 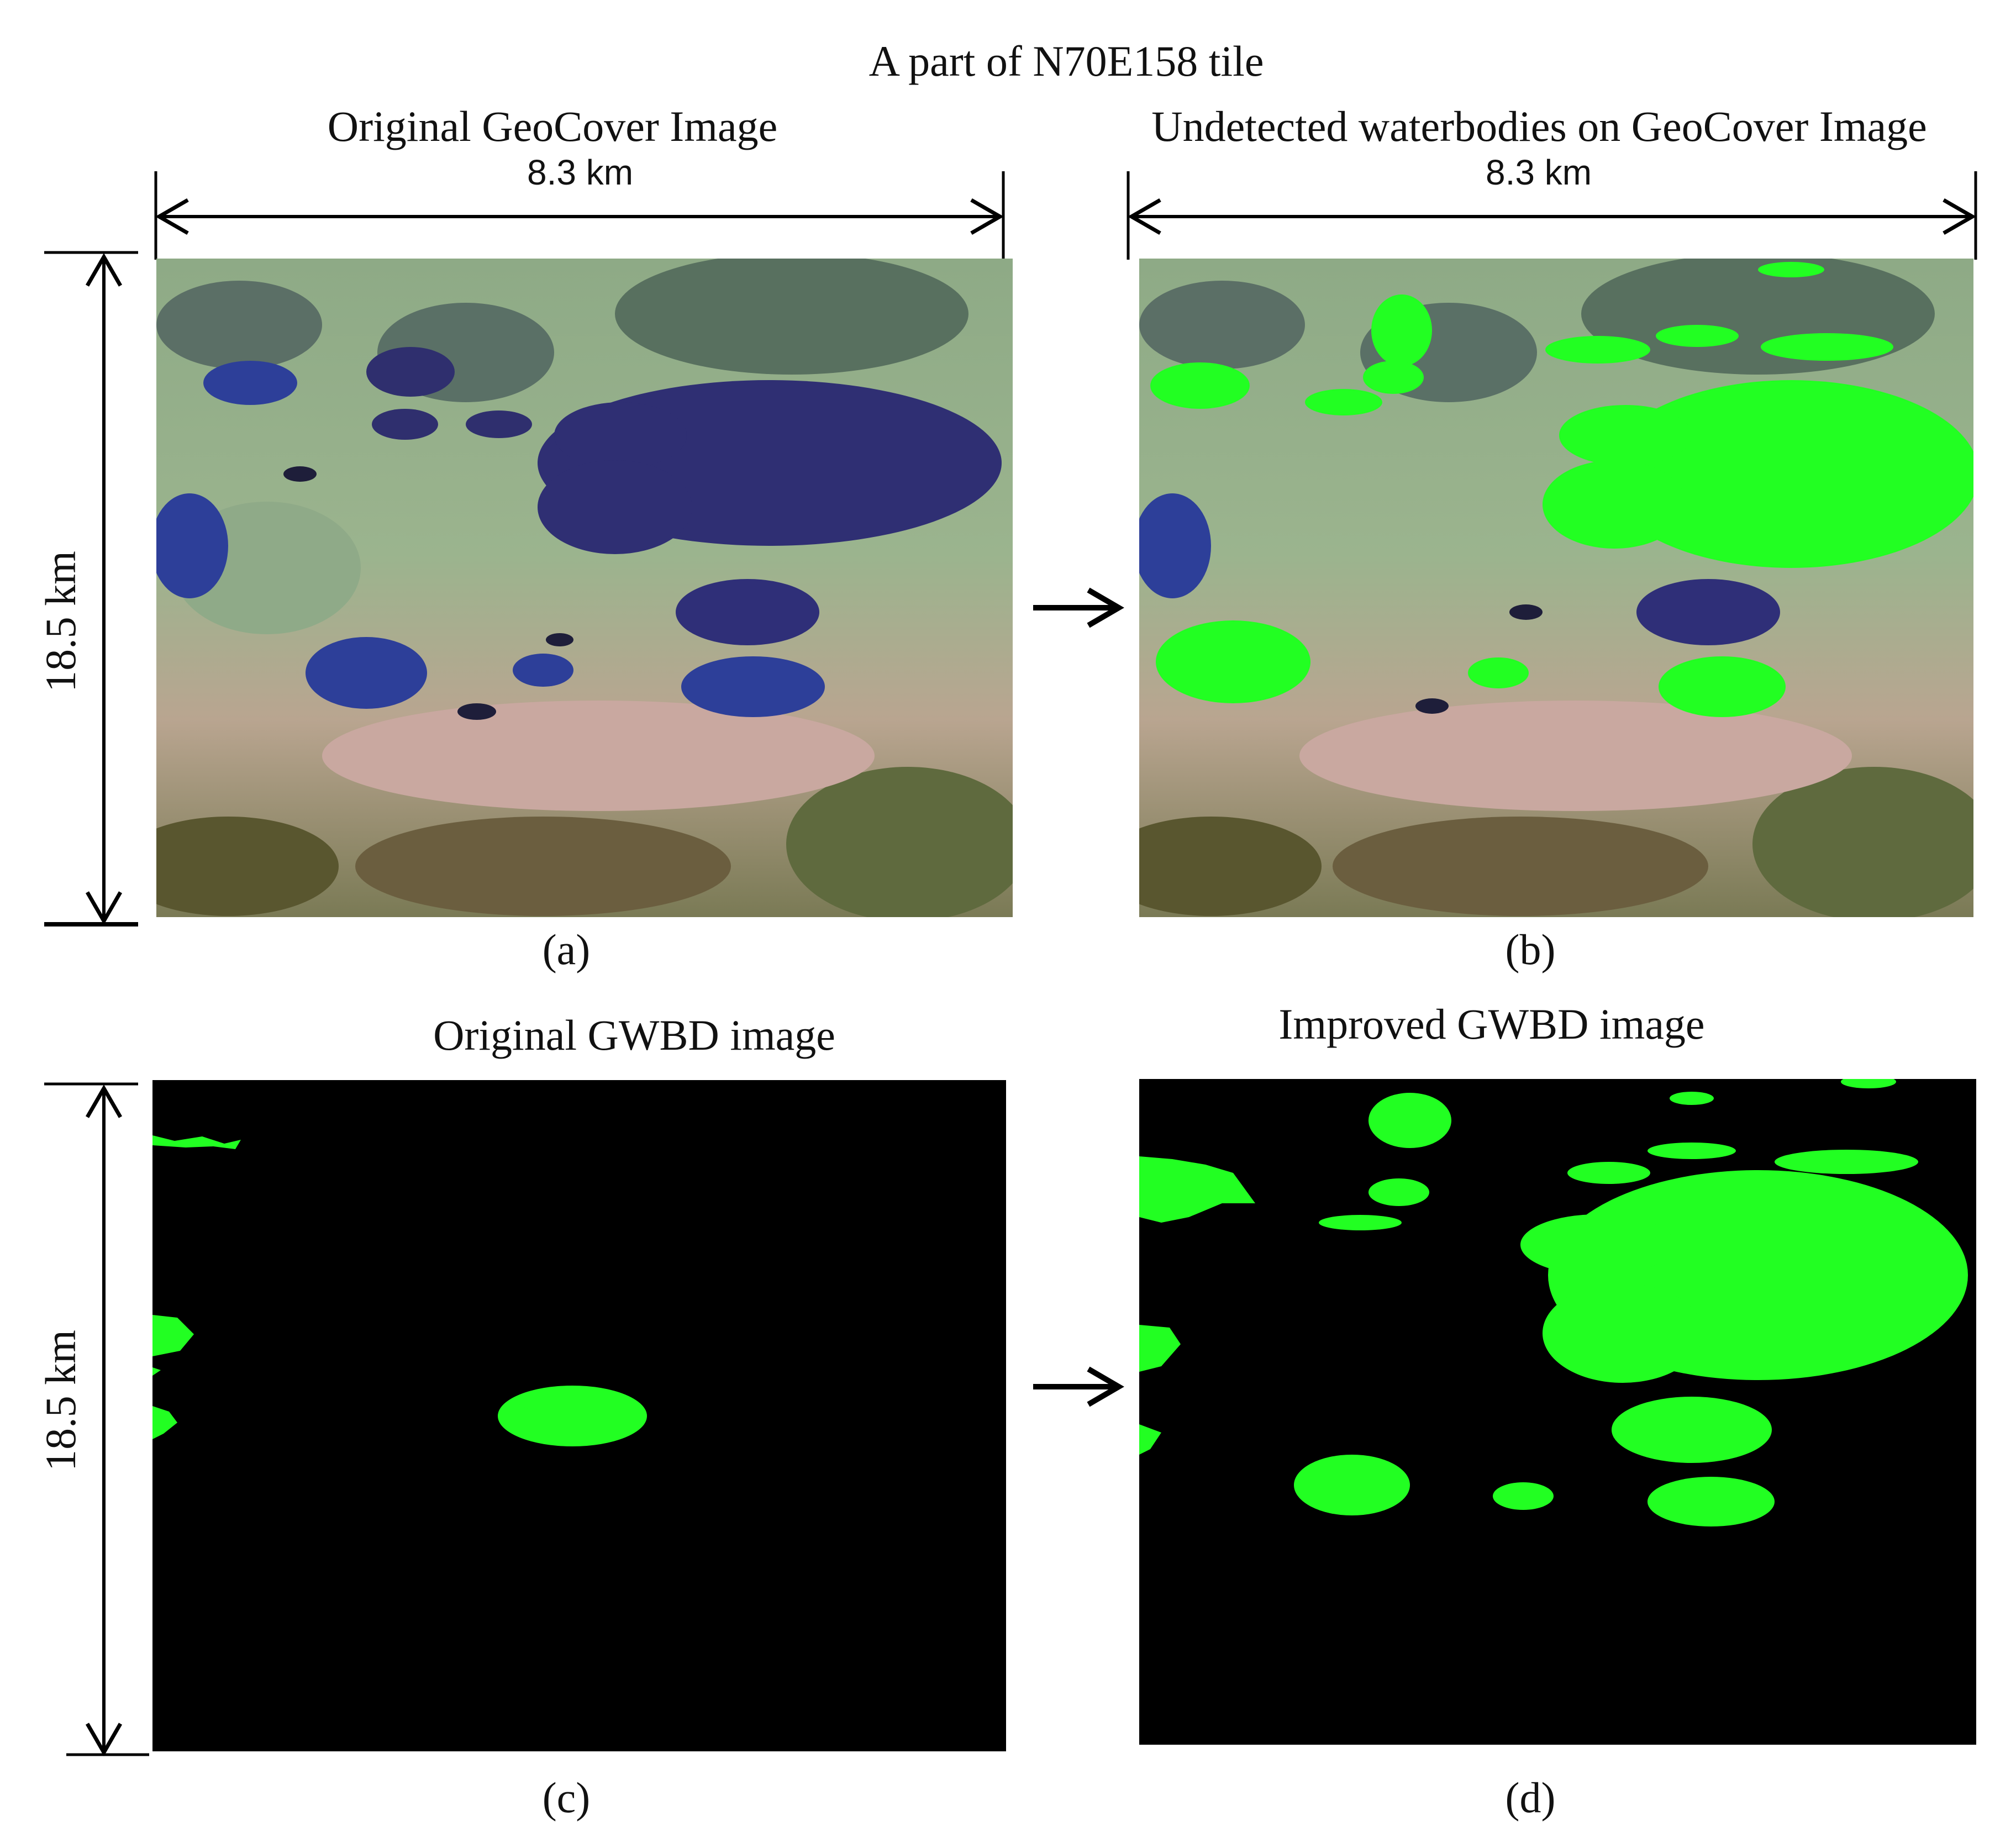 I want to click on panel-a-caption: (a), so click(x=566, y=949).